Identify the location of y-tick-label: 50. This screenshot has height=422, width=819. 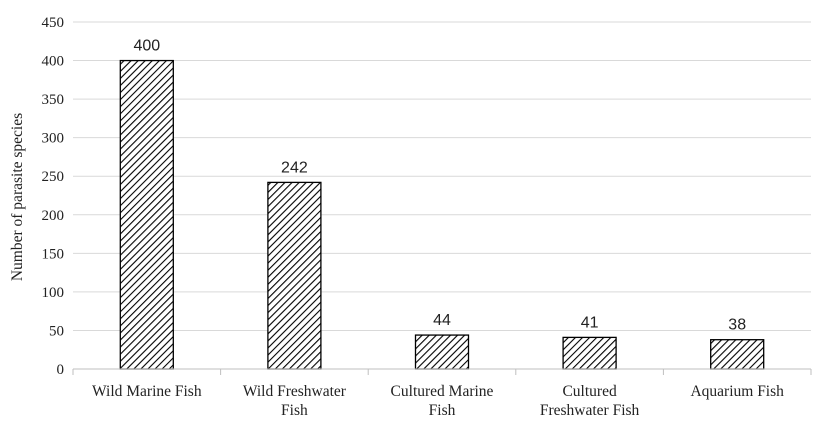
(56, 331).